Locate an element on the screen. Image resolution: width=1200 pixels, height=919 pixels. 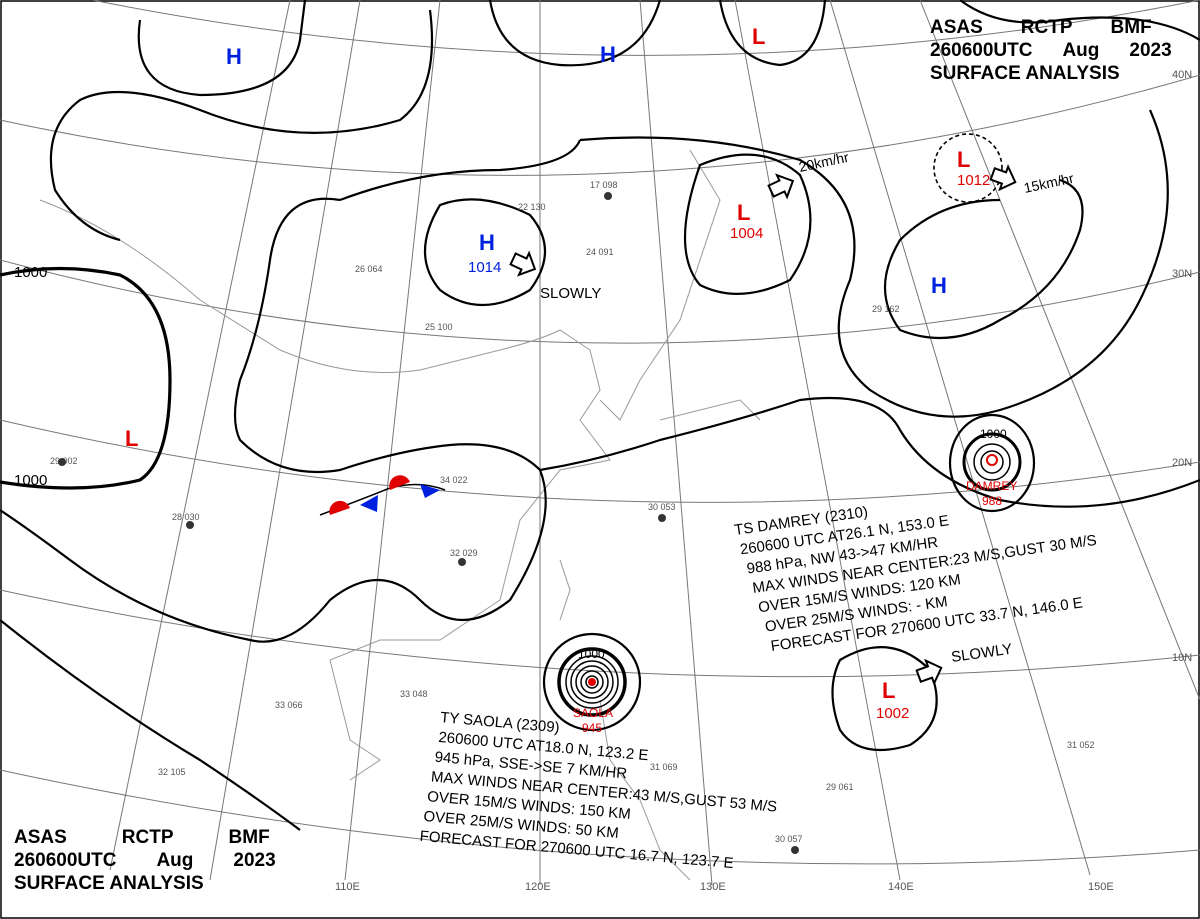
svg-text: 32 029 is located at coordinates (464, 553).